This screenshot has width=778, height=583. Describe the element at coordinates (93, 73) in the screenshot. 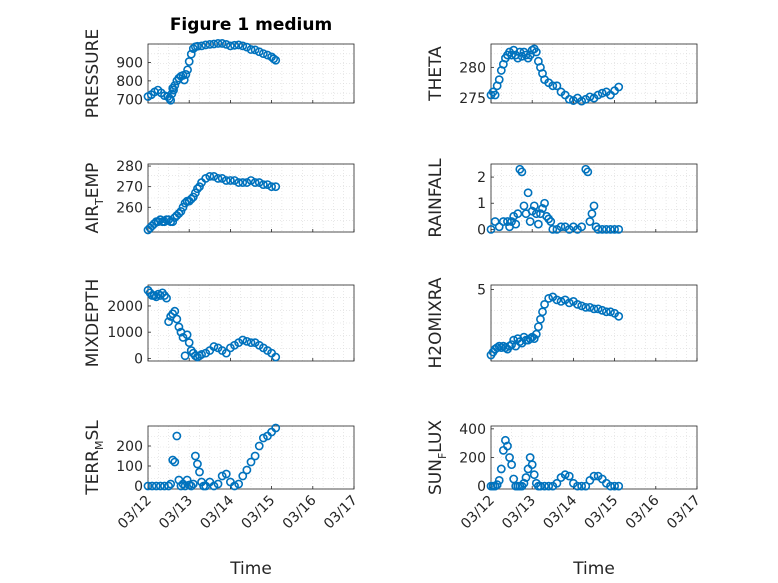

I see `y-axis-label-pressure: PRESSURE` at that location.